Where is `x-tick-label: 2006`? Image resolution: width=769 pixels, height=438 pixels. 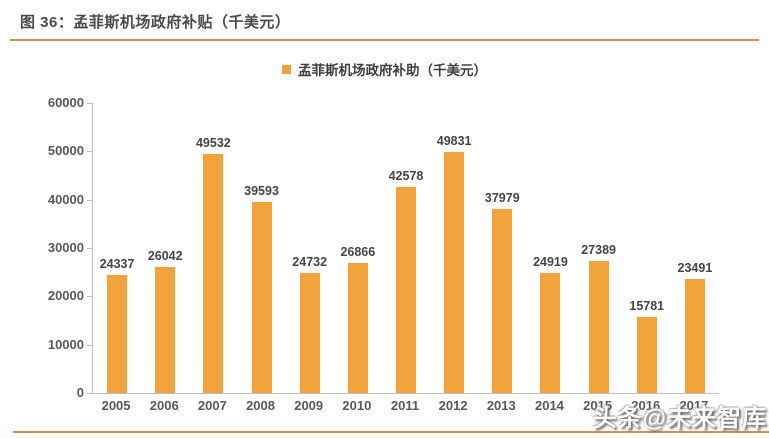
x-tick-label: 2006 is located at coordinates (164, 405).